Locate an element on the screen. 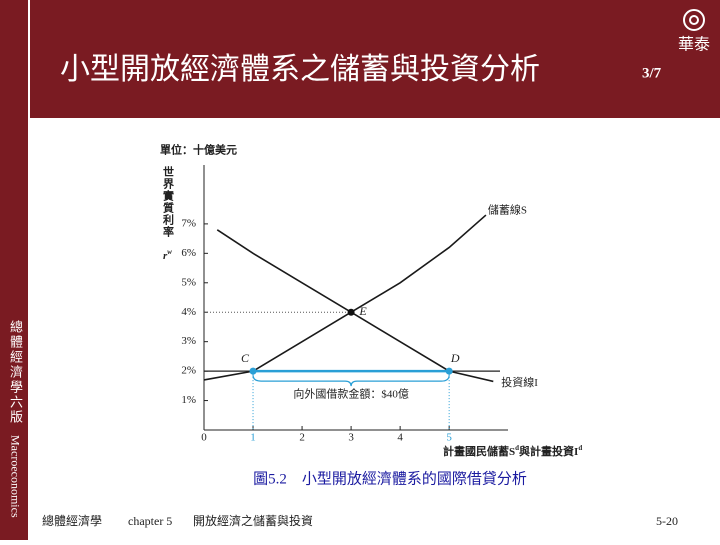 The image size is (720, 545). y-tick-label: 7% is located at coordinates (188, 223).